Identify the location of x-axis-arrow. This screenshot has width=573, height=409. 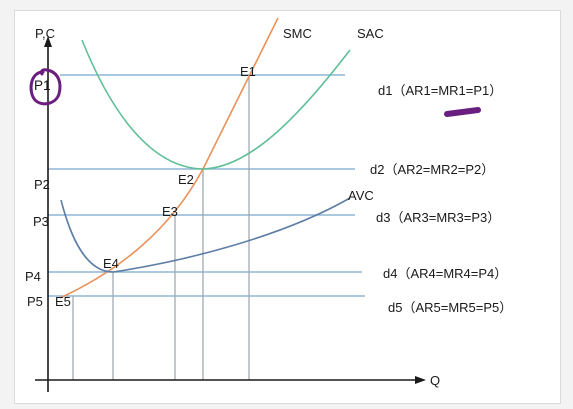
(420, 380).